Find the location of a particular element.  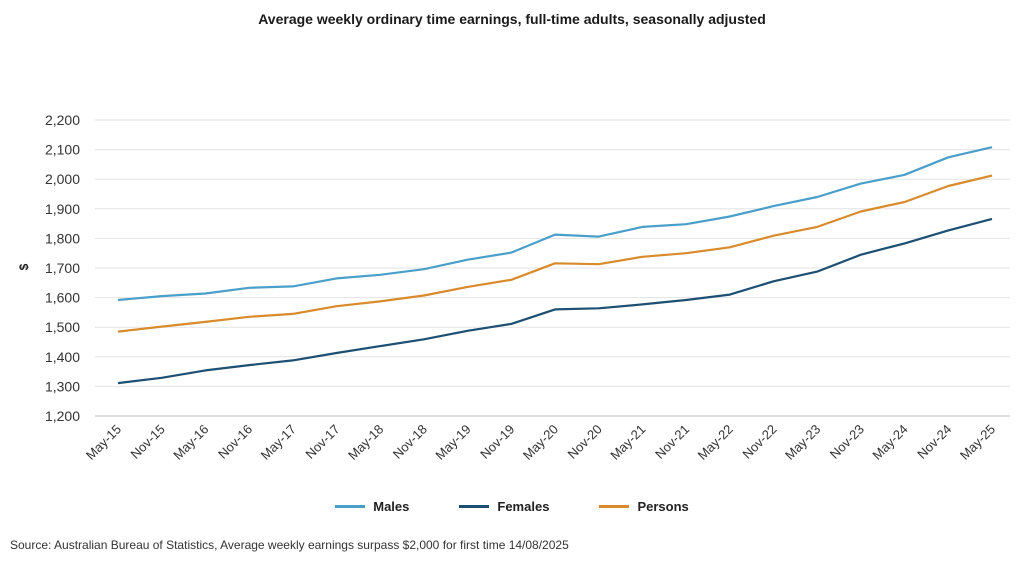

x-tick-label: Nov-20 is located at coordinates (585, 442).